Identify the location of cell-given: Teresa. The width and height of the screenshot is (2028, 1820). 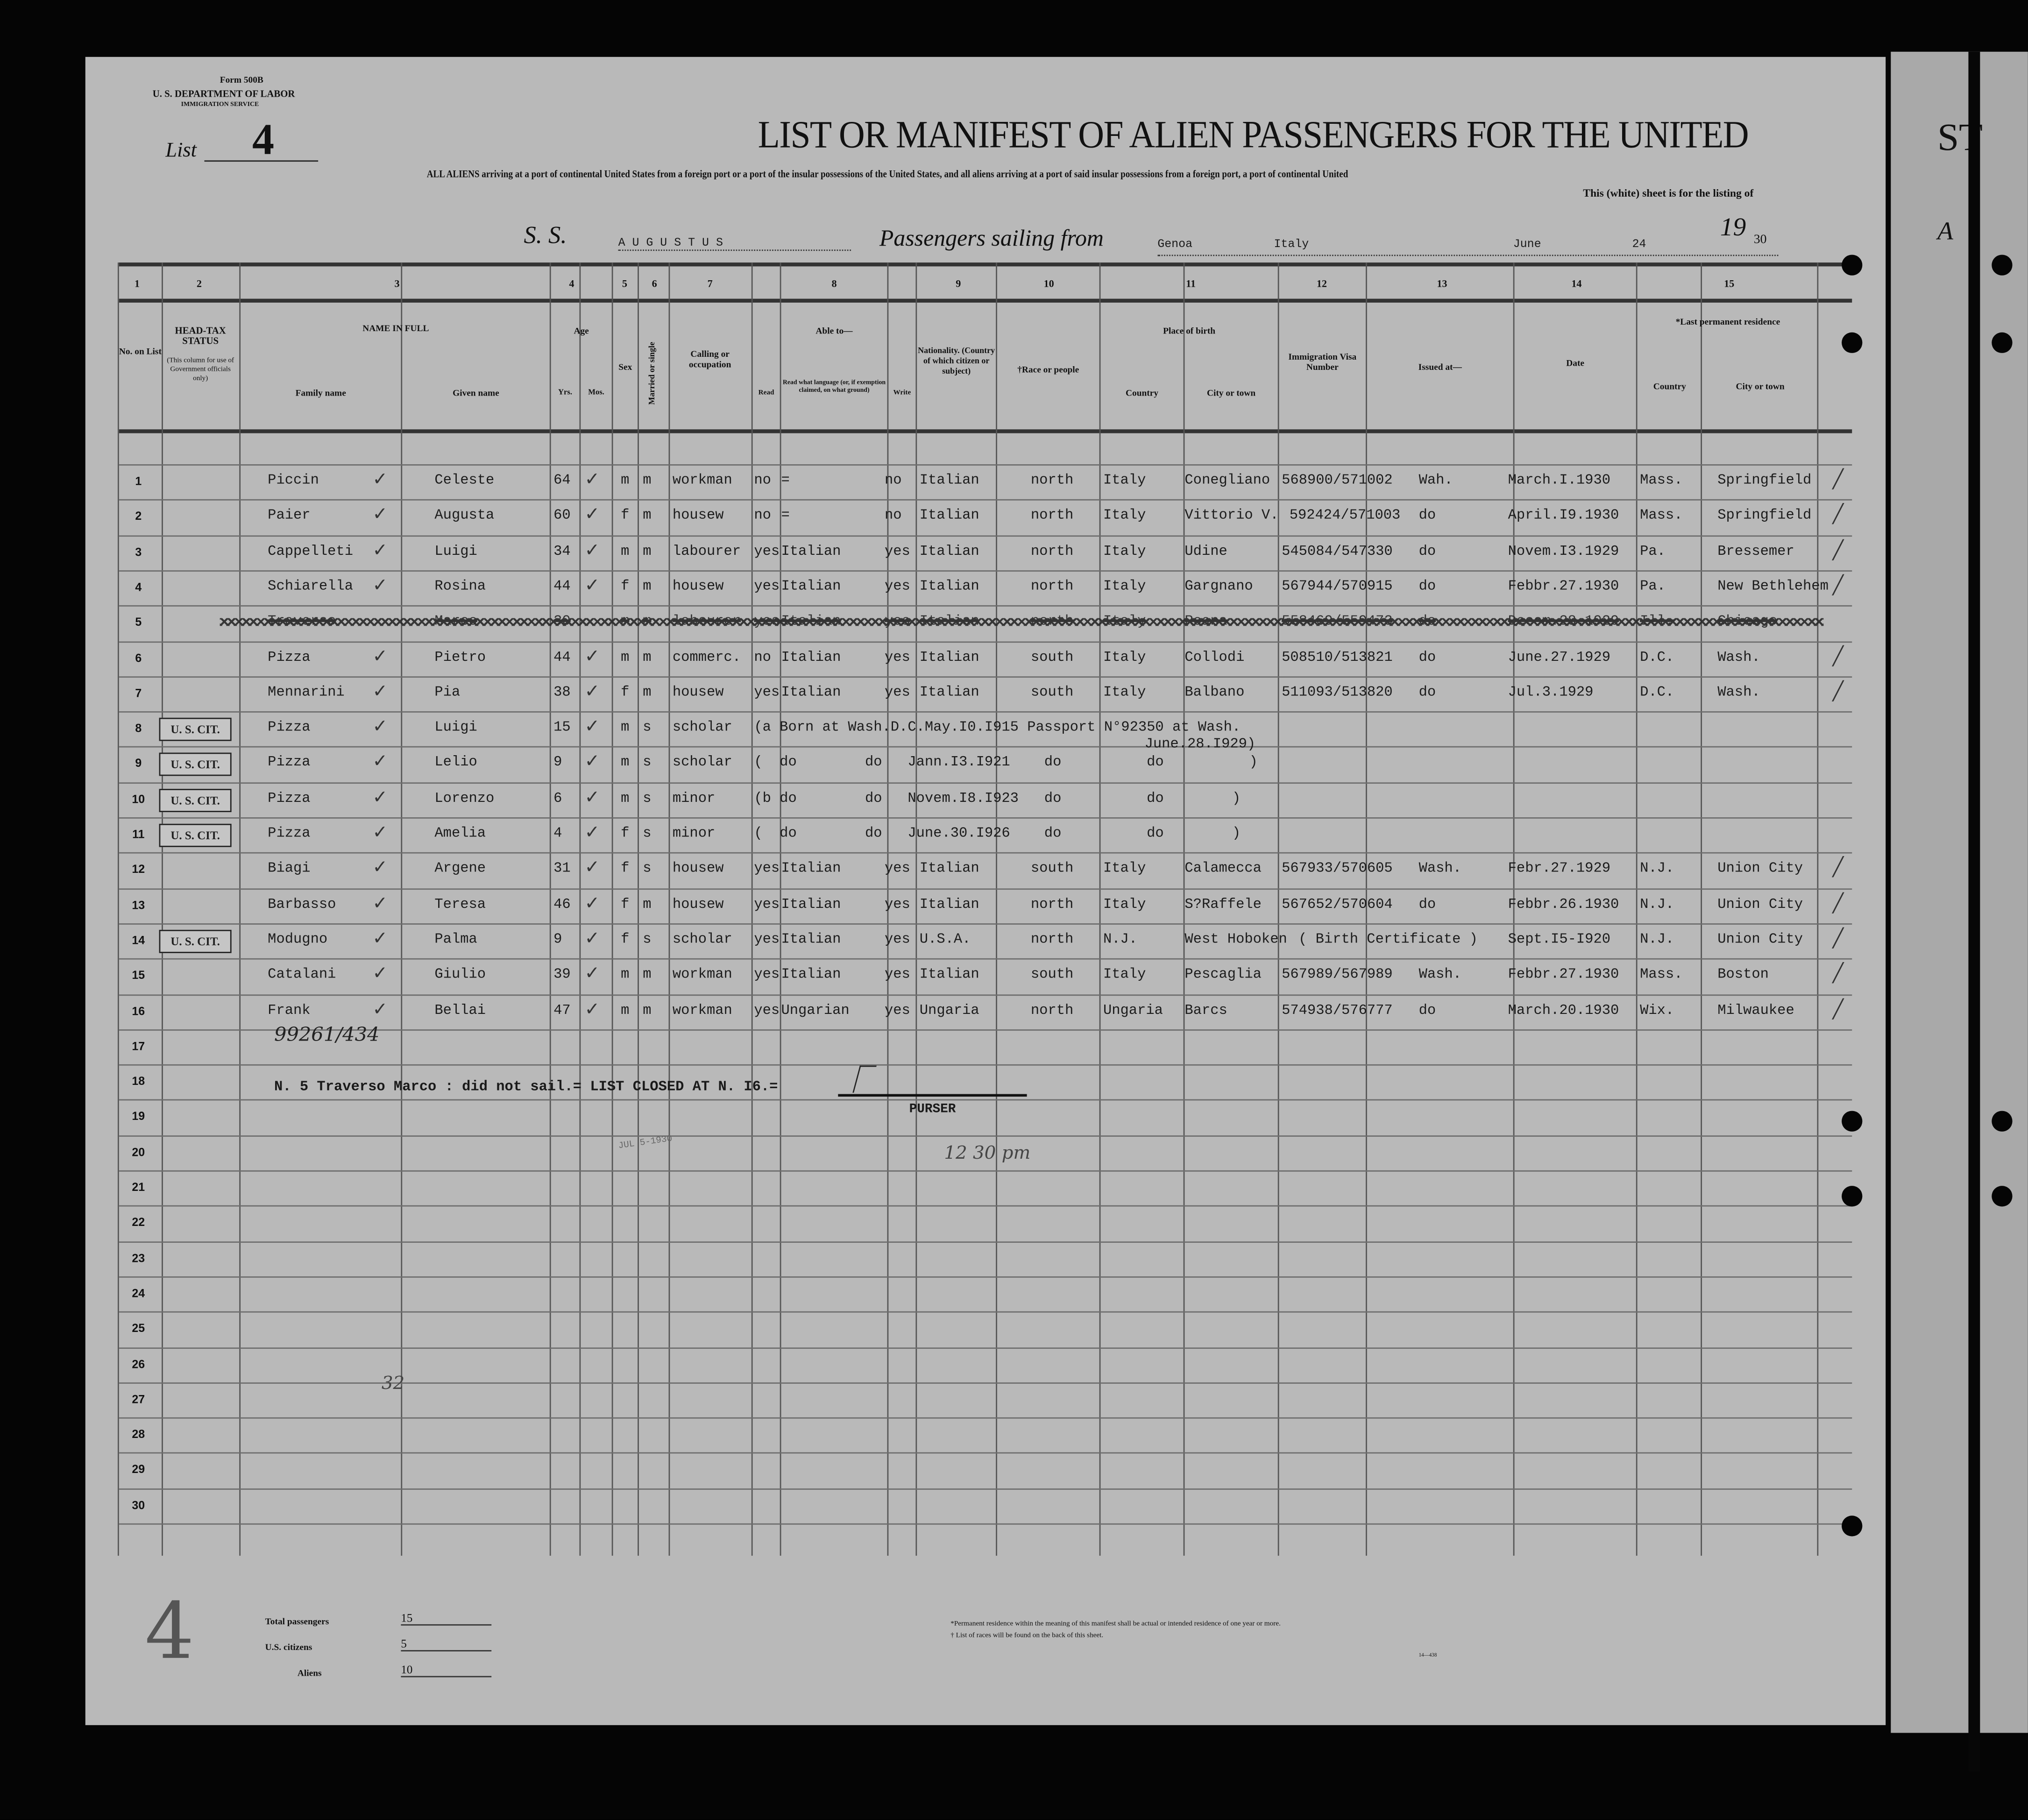
(460, 905).